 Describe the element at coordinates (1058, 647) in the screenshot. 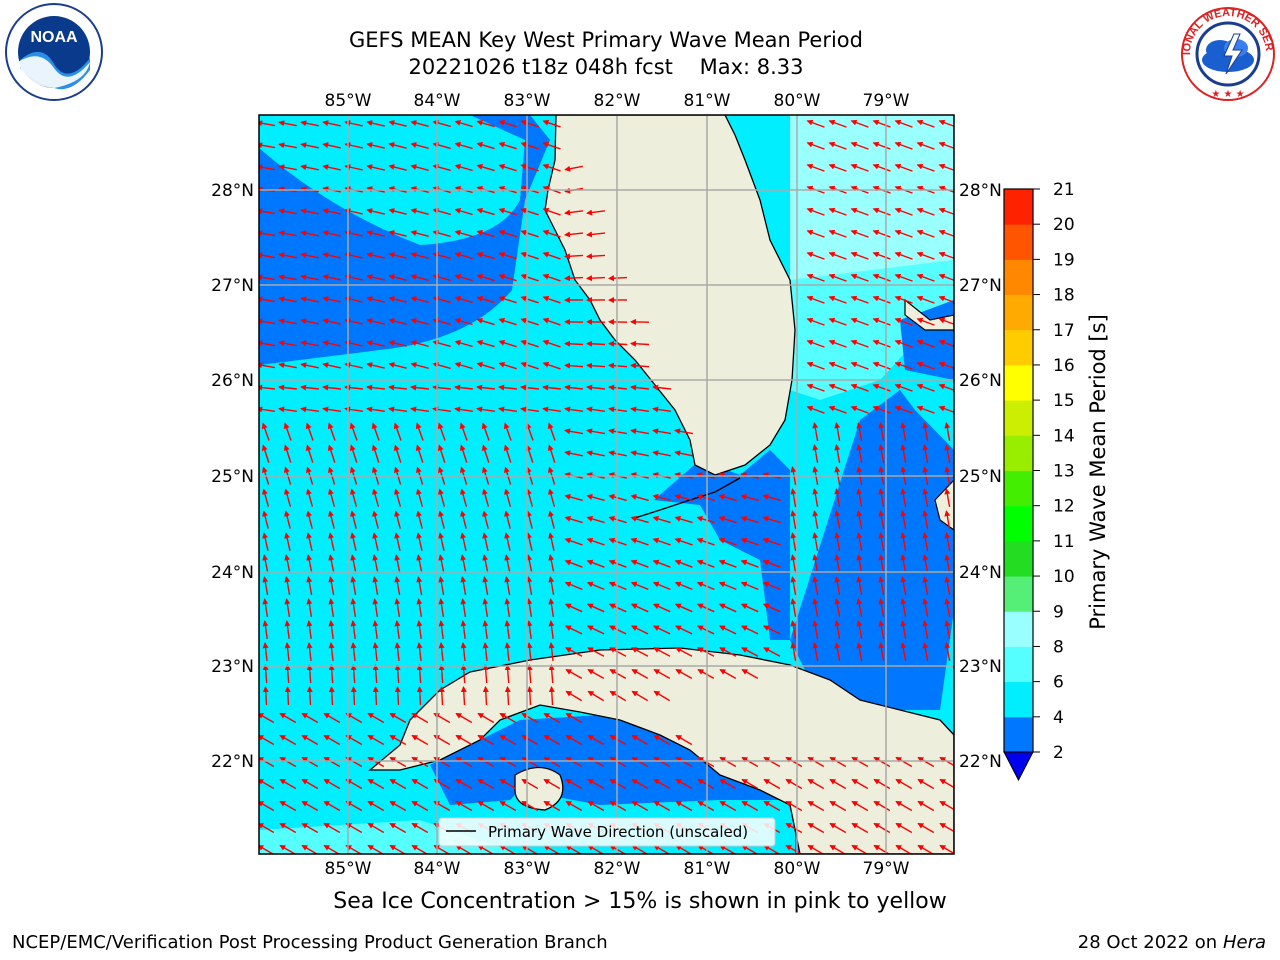

I see `colorbar-tick-label: 8` at that location.